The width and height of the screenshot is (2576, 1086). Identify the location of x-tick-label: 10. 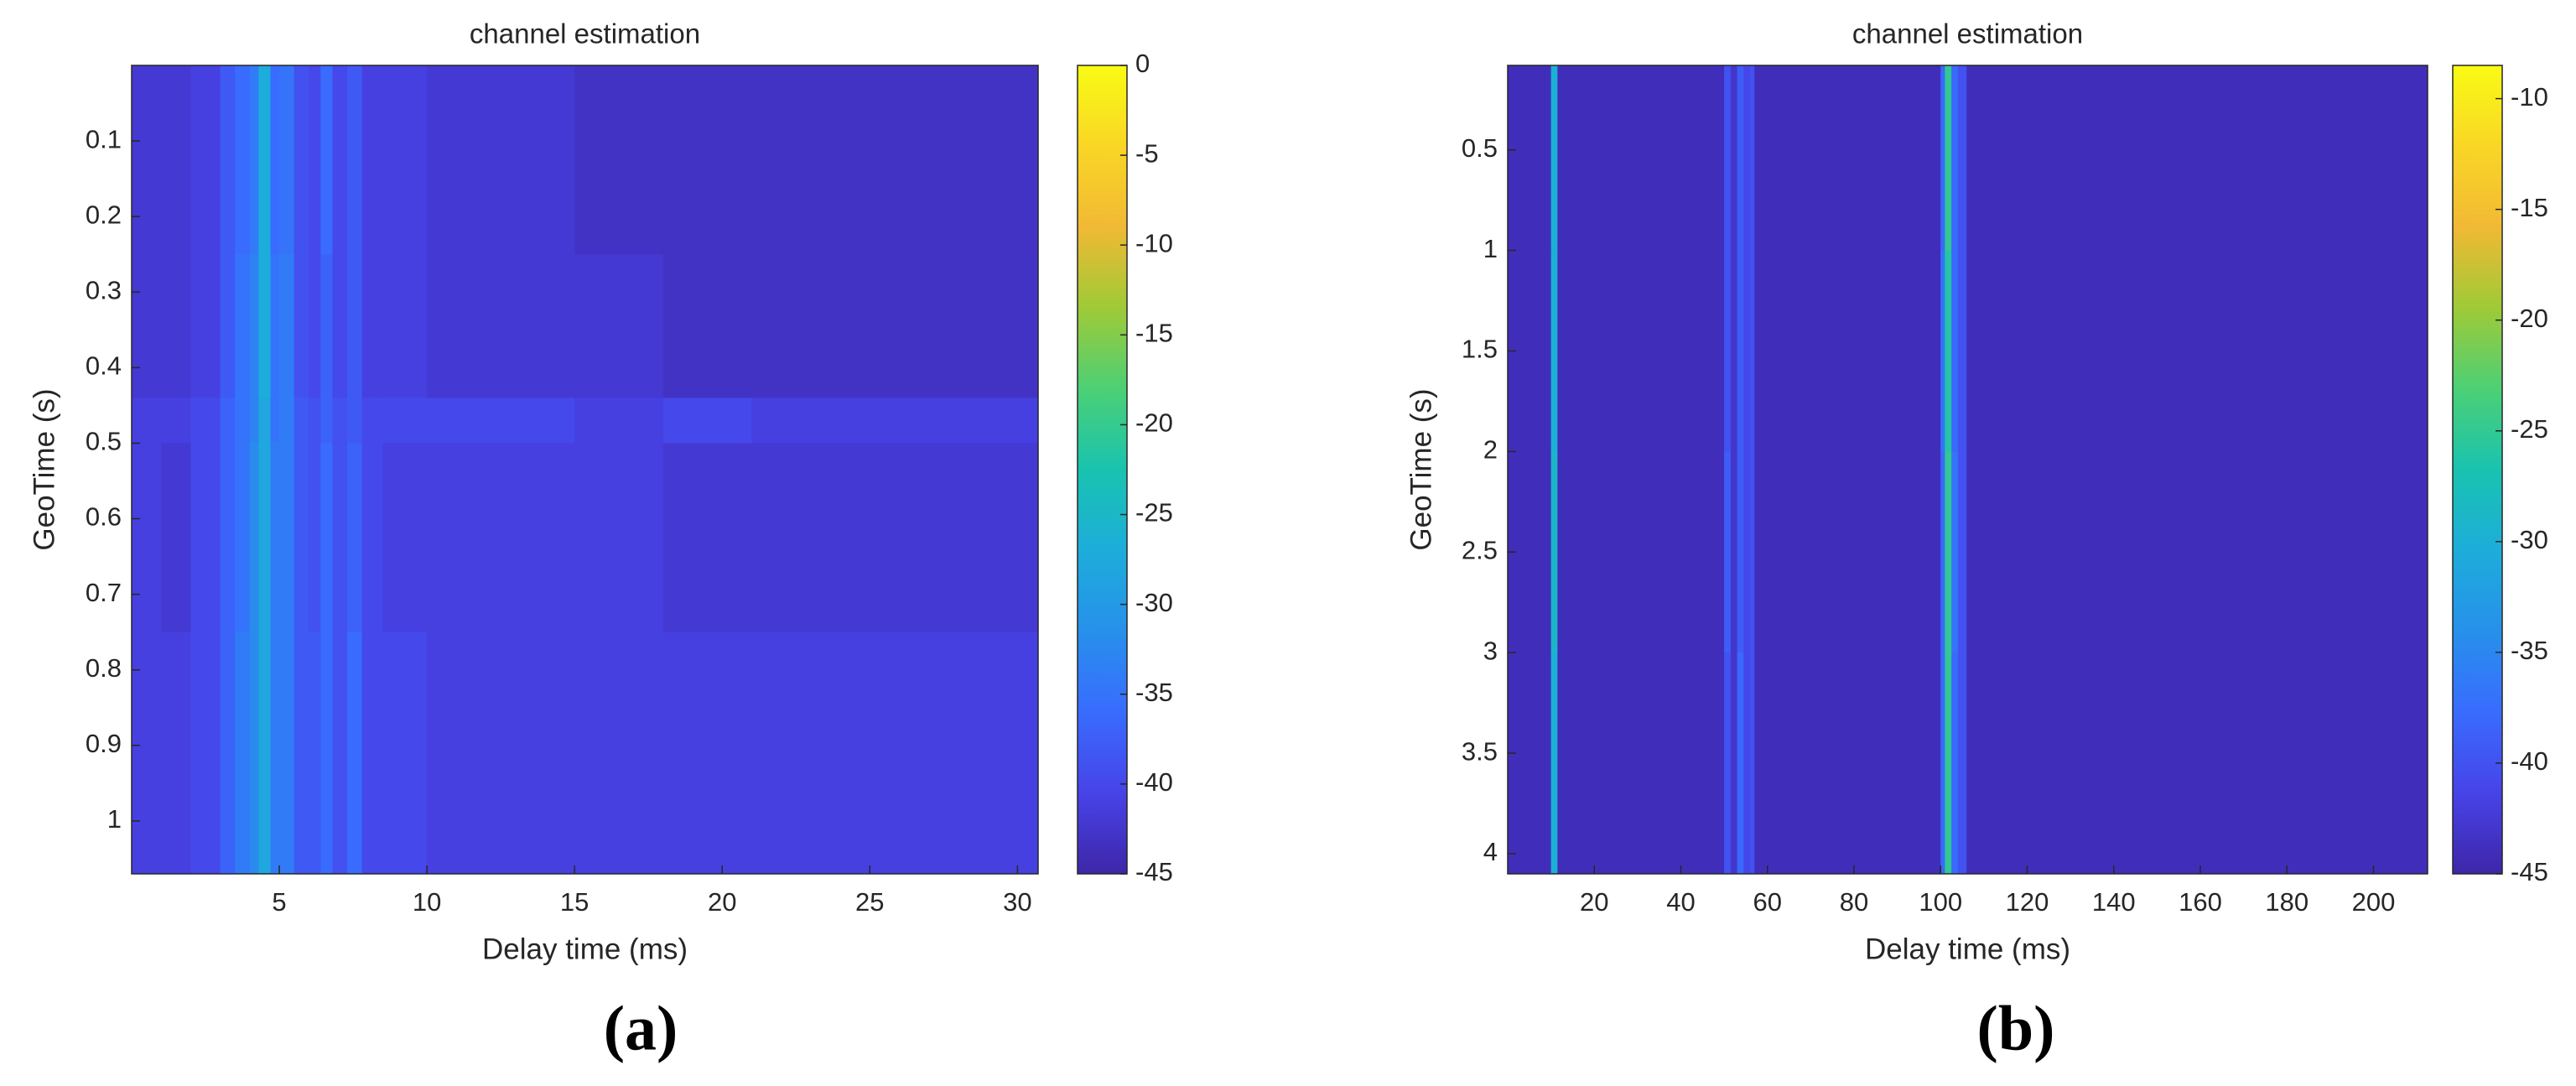
(427, 902).